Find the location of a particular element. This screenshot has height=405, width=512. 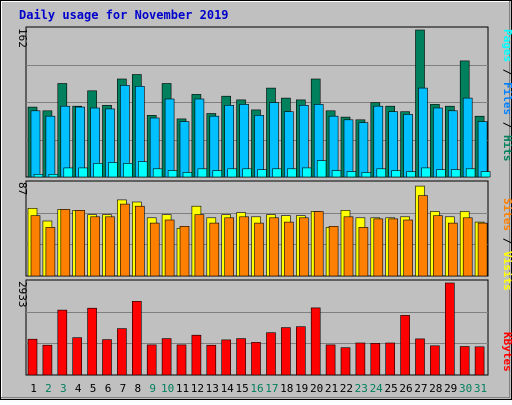

day-label-7: 7 is located at coordinates (123, 388).